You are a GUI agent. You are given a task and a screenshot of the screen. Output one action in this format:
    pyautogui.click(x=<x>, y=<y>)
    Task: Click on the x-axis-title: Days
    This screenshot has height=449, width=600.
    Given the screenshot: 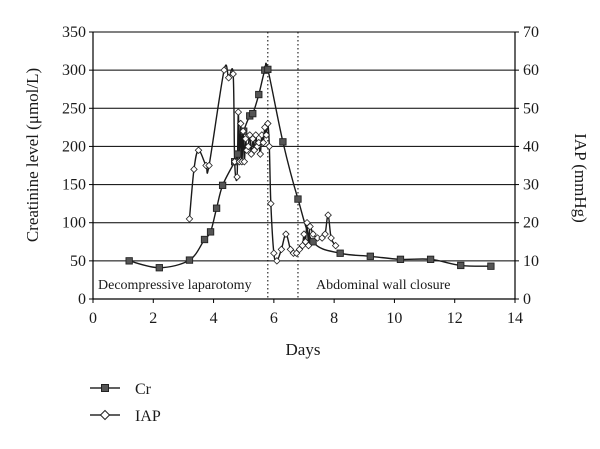 What is the action you would take?
    pyautogui.click(x=303, y=349)
    